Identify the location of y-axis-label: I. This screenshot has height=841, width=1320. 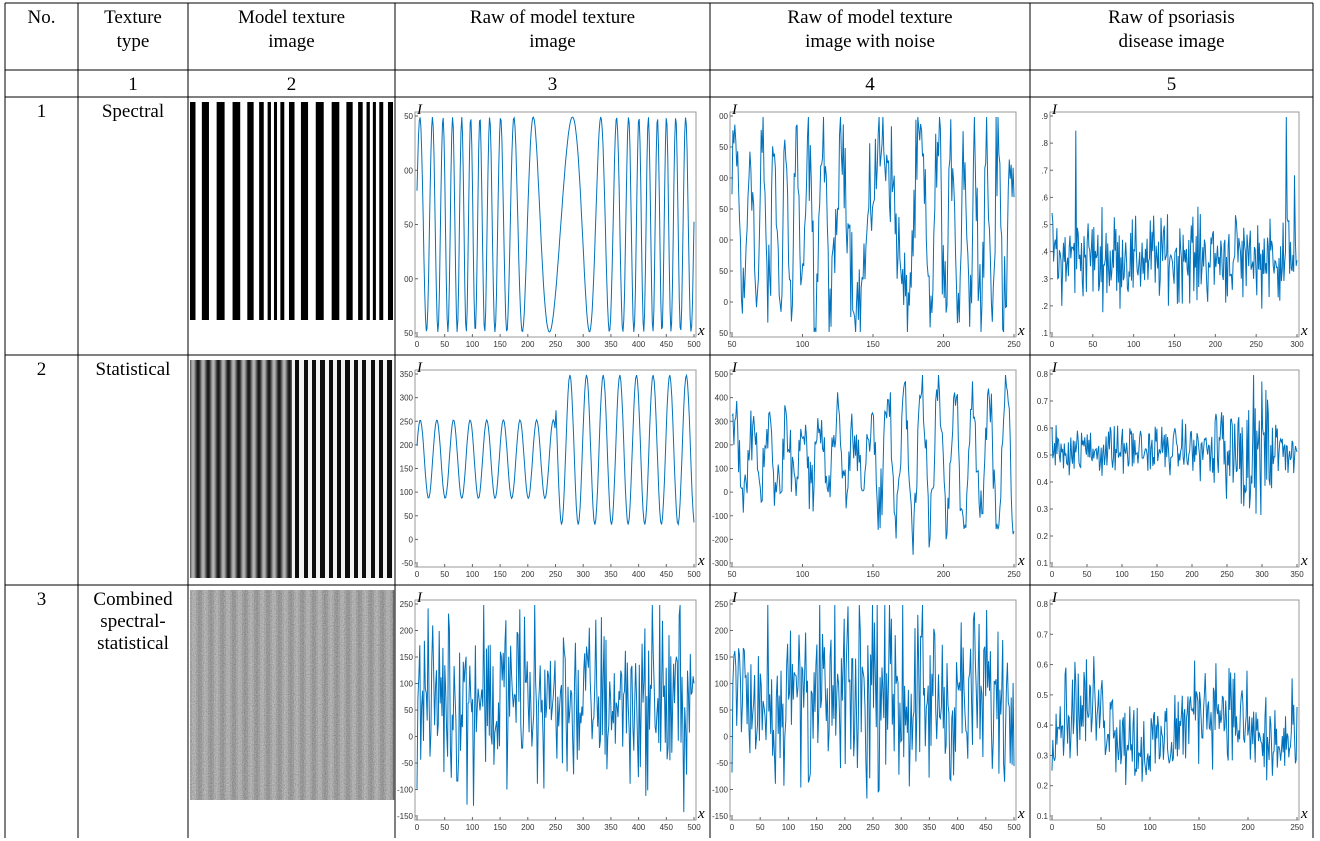
(734, 110).